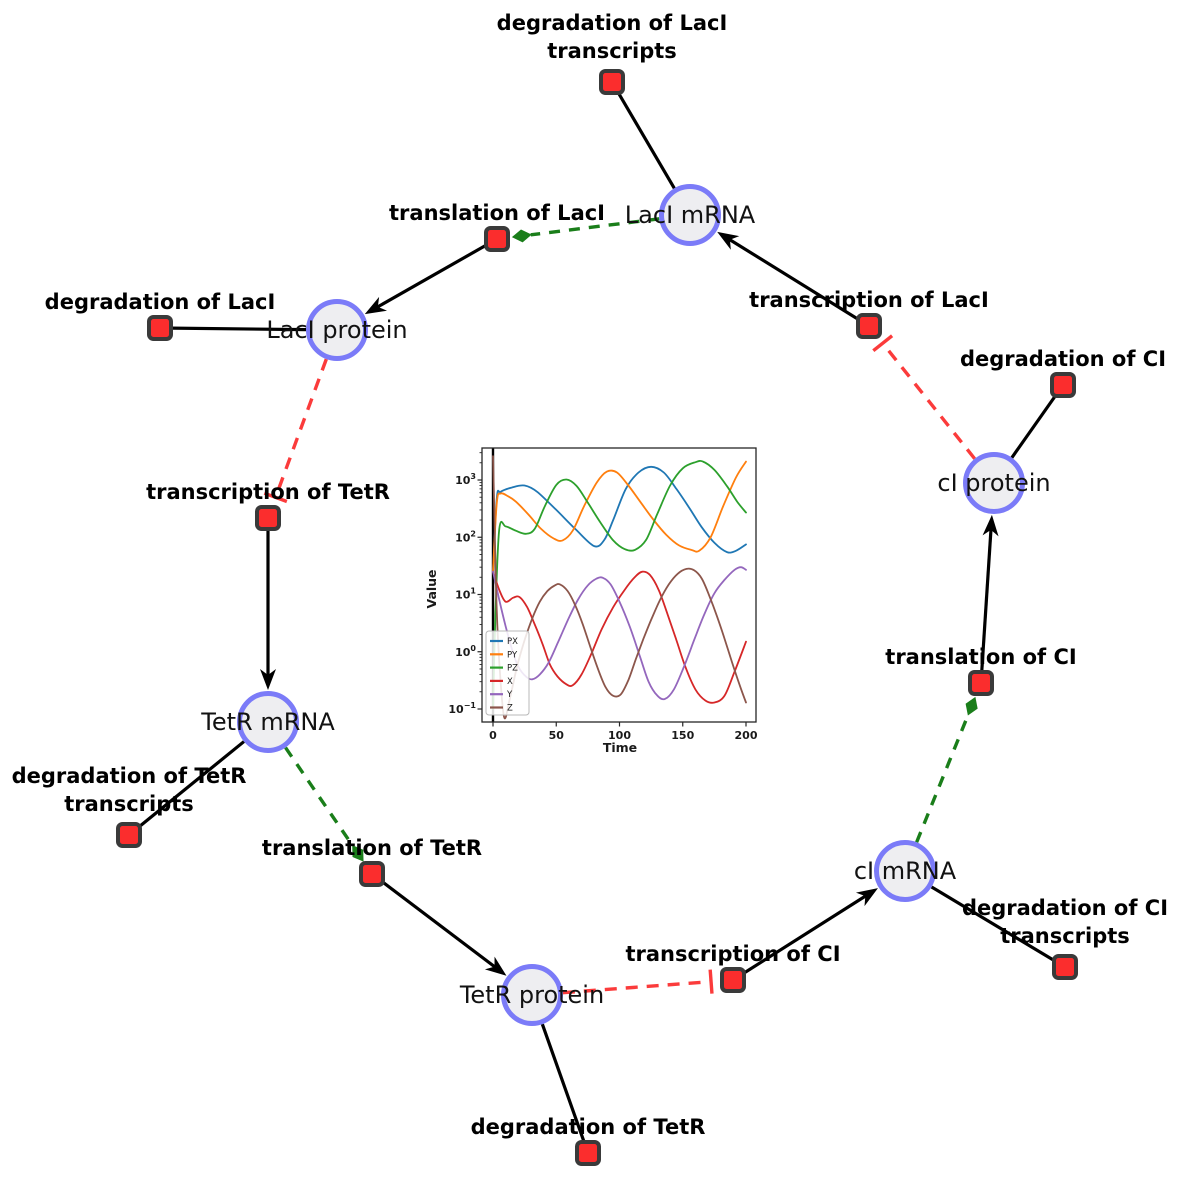 The height and width of the screenshot is (1200, 1189). I want to click on legend-label-PX: PX, so click(512, 642).